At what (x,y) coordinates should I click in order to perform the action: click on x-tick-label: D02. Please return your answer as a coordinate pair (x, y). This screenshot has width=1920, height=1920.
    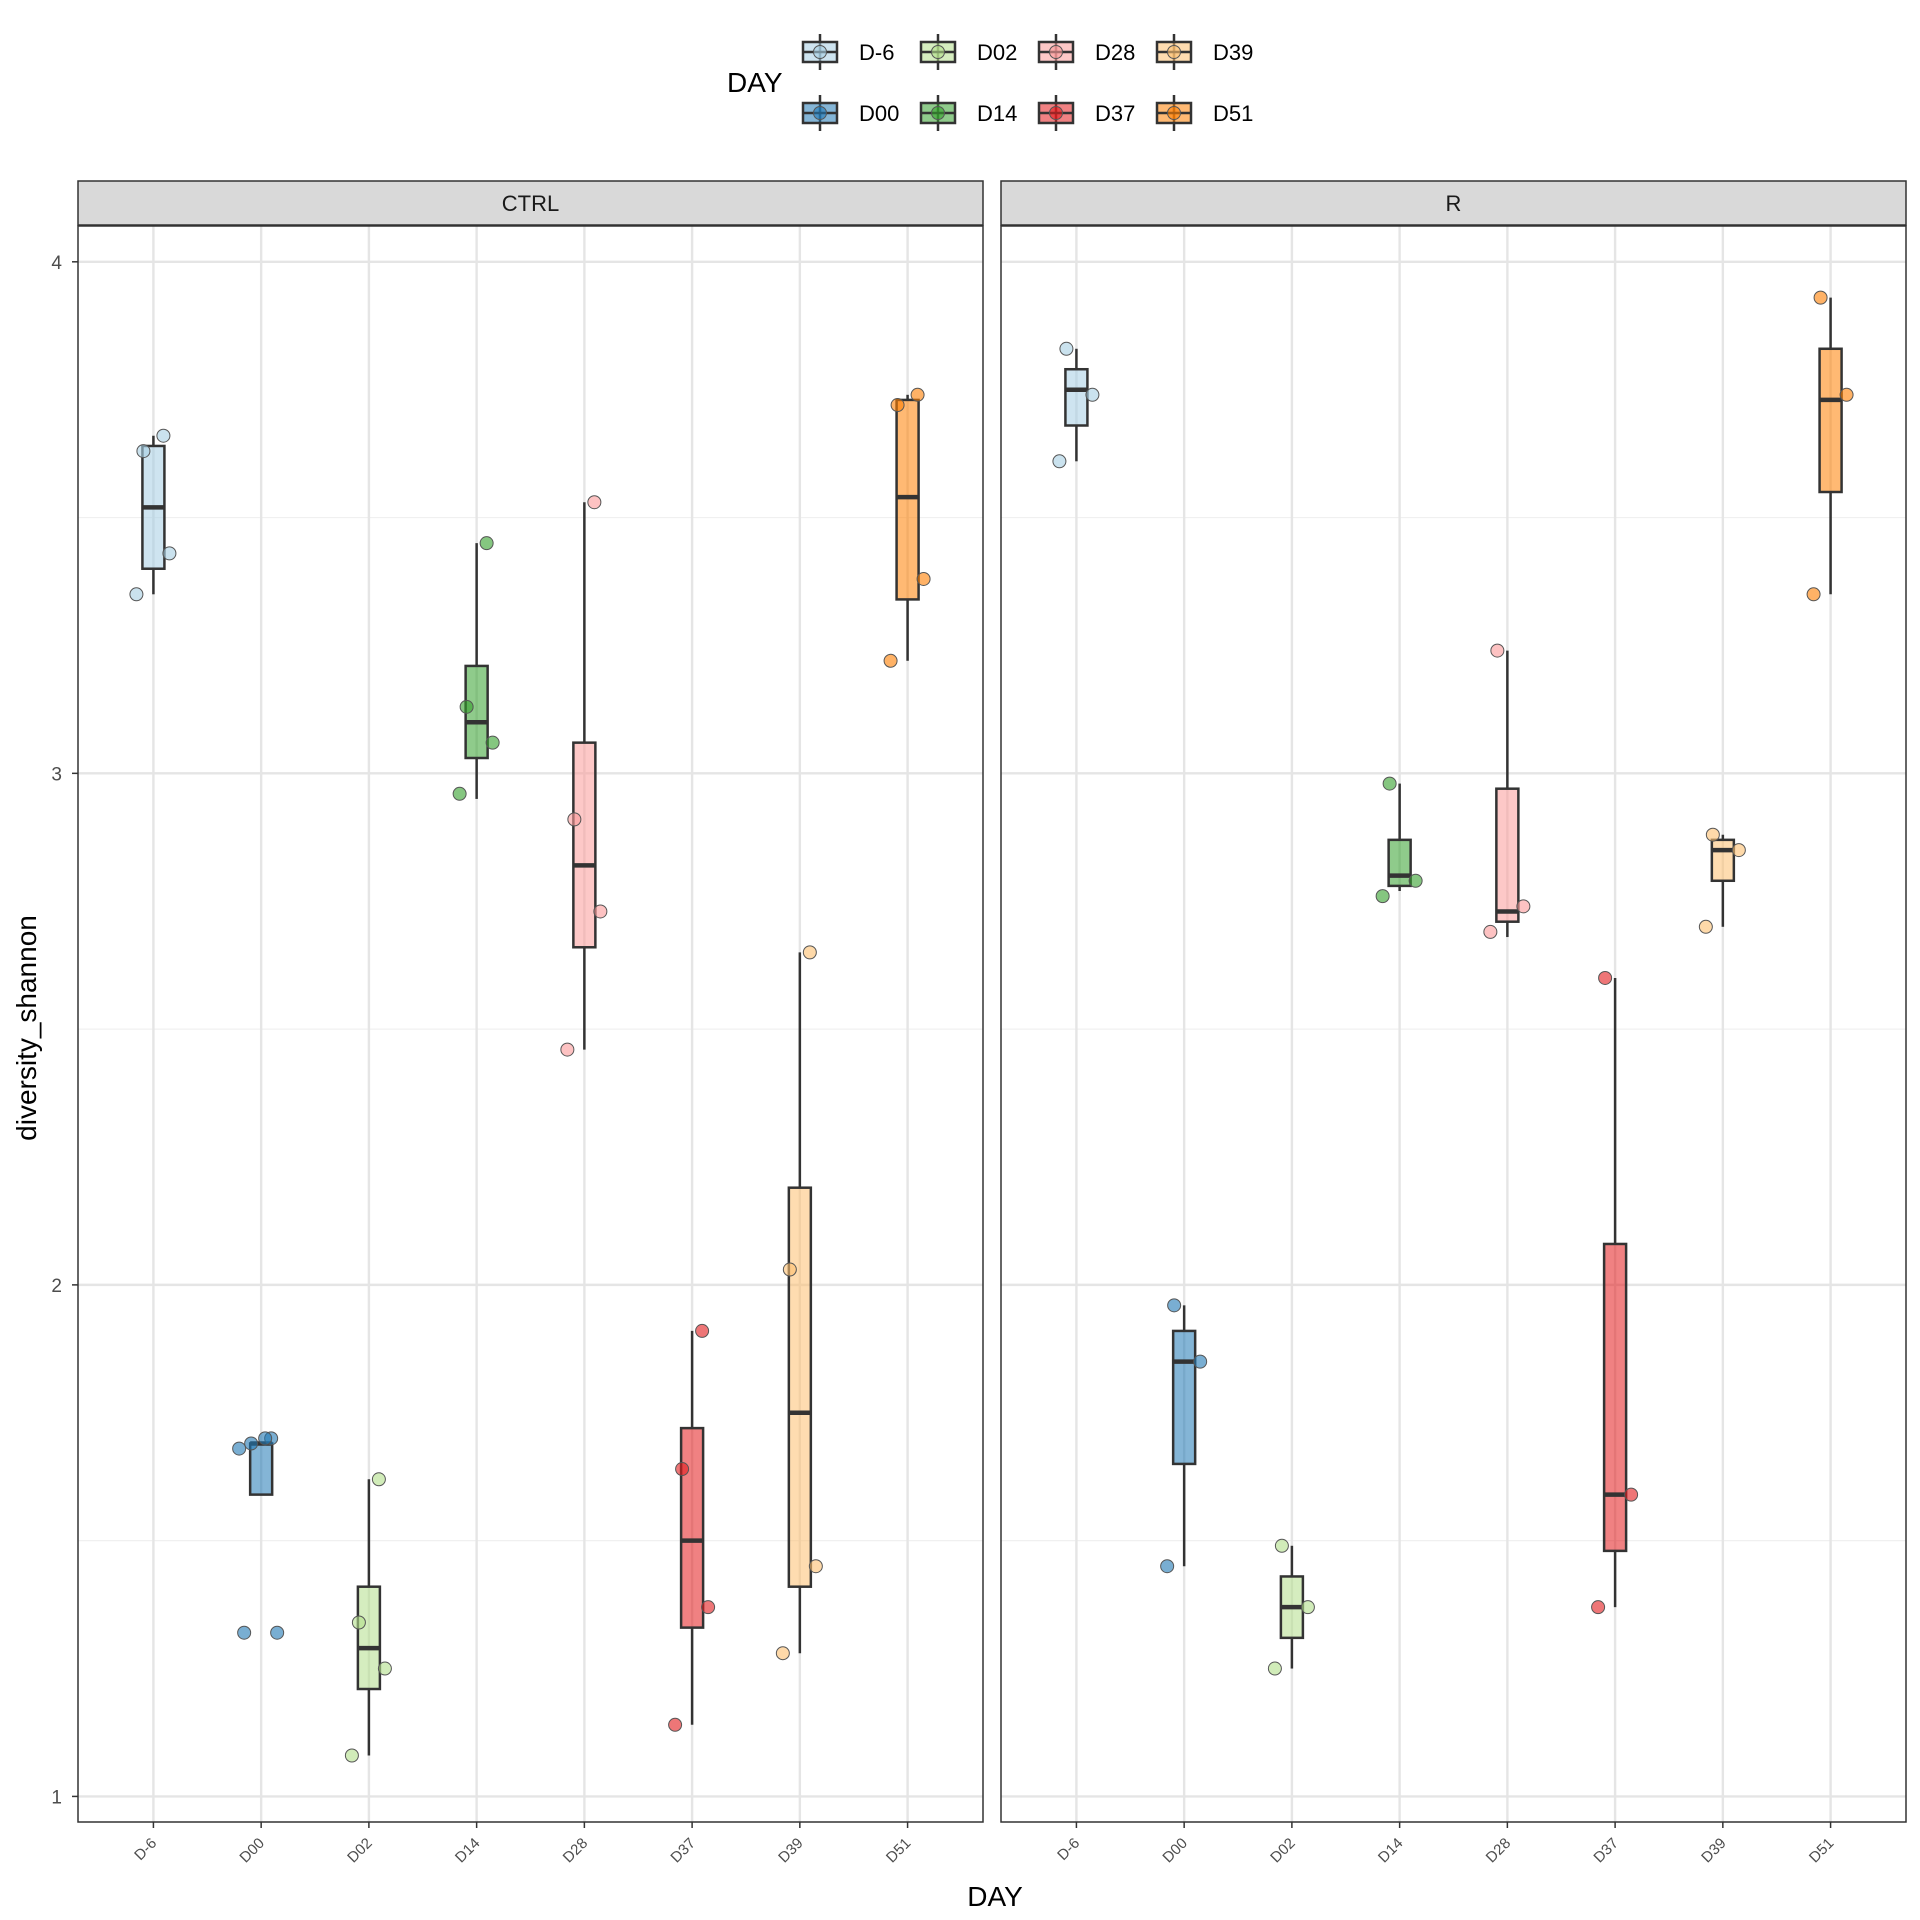
    Looking at the image, I should click on (1282, 1850).